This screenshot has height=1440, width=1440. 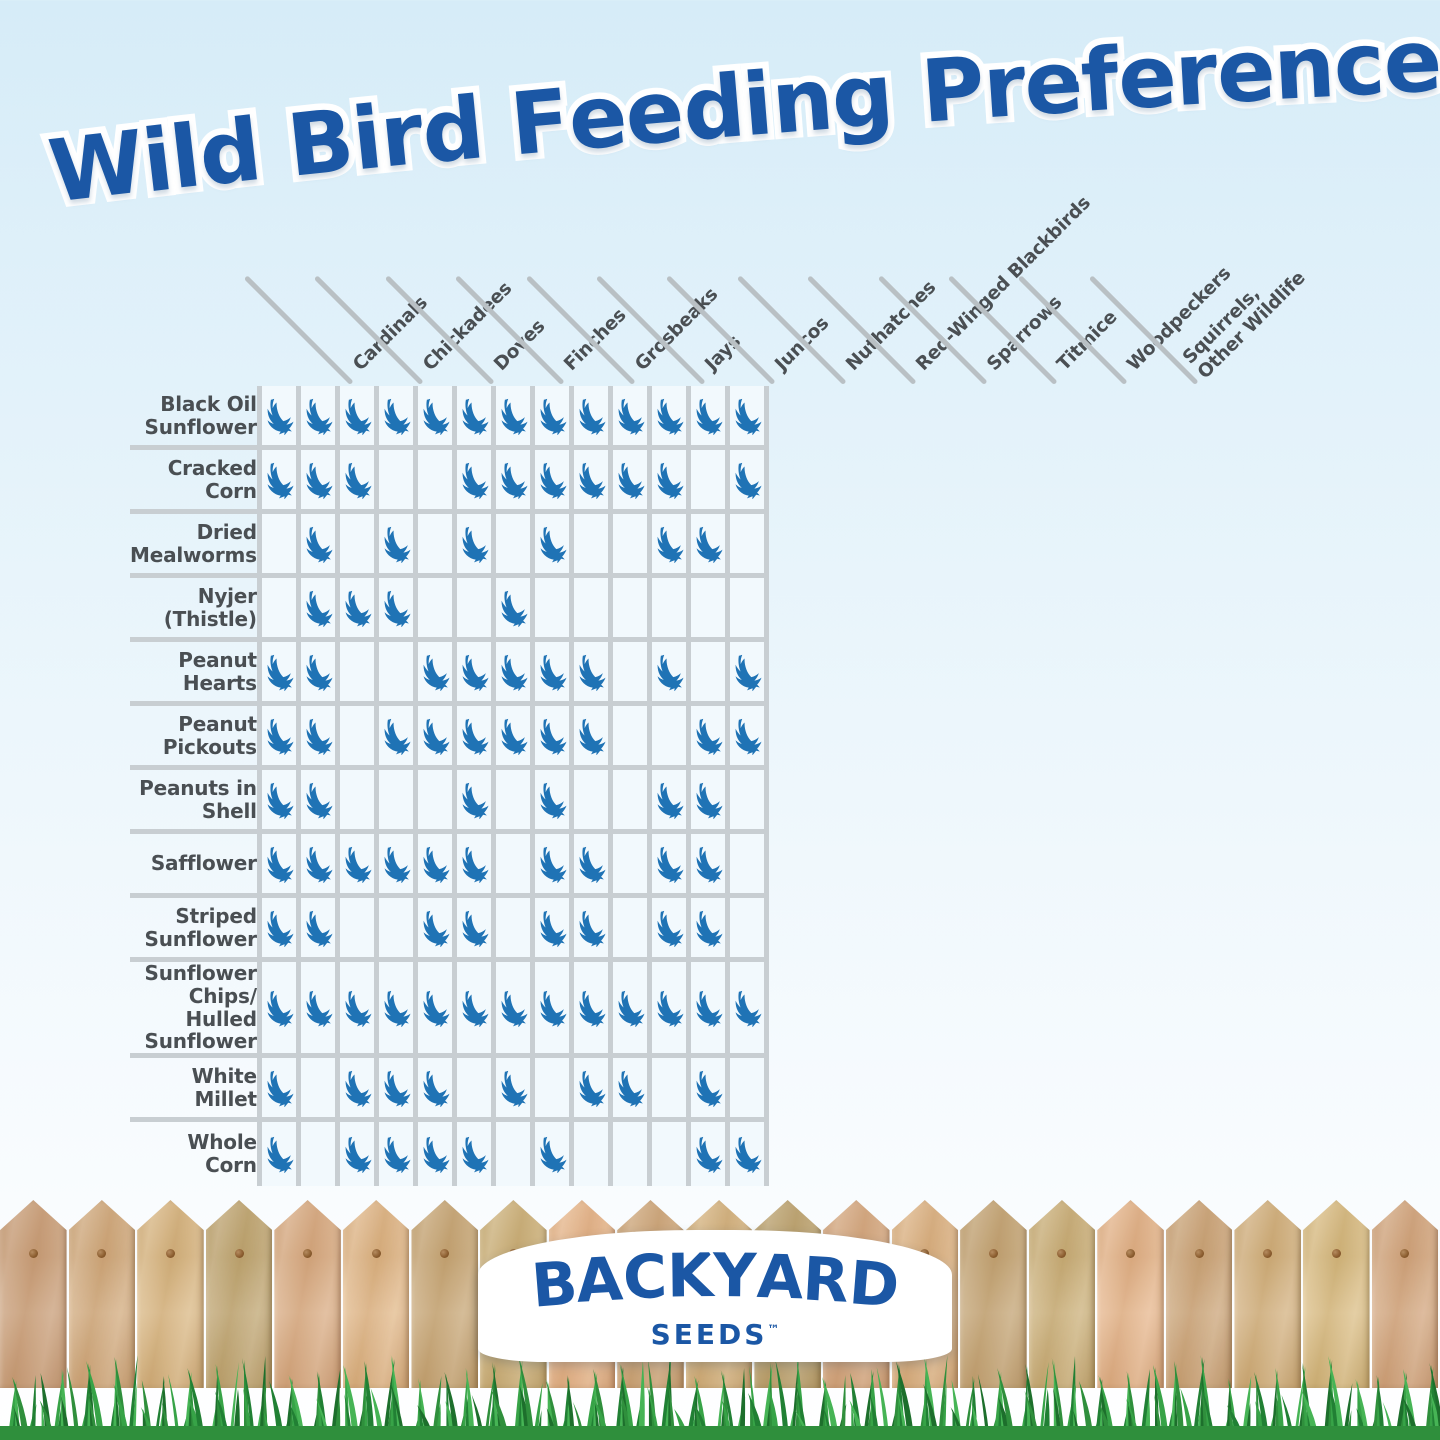 I want to click on logo-plaque, so click(x=715, y=1296).